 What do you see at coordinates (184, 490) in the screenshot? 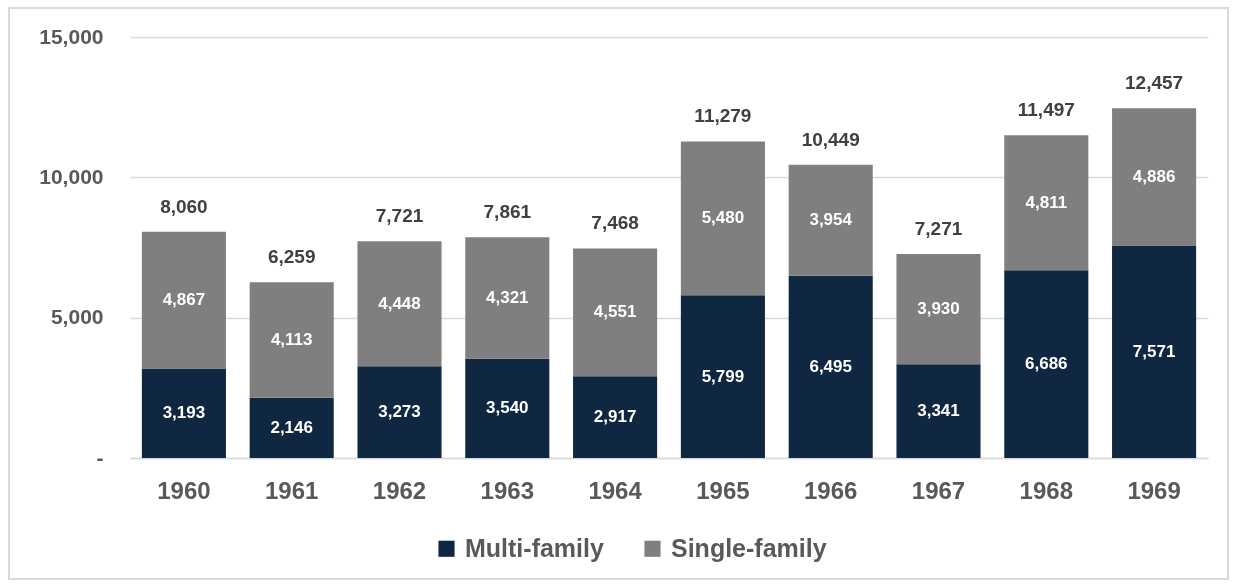
I see `x-tick-label: 1960` at bounding box center [184, 490].